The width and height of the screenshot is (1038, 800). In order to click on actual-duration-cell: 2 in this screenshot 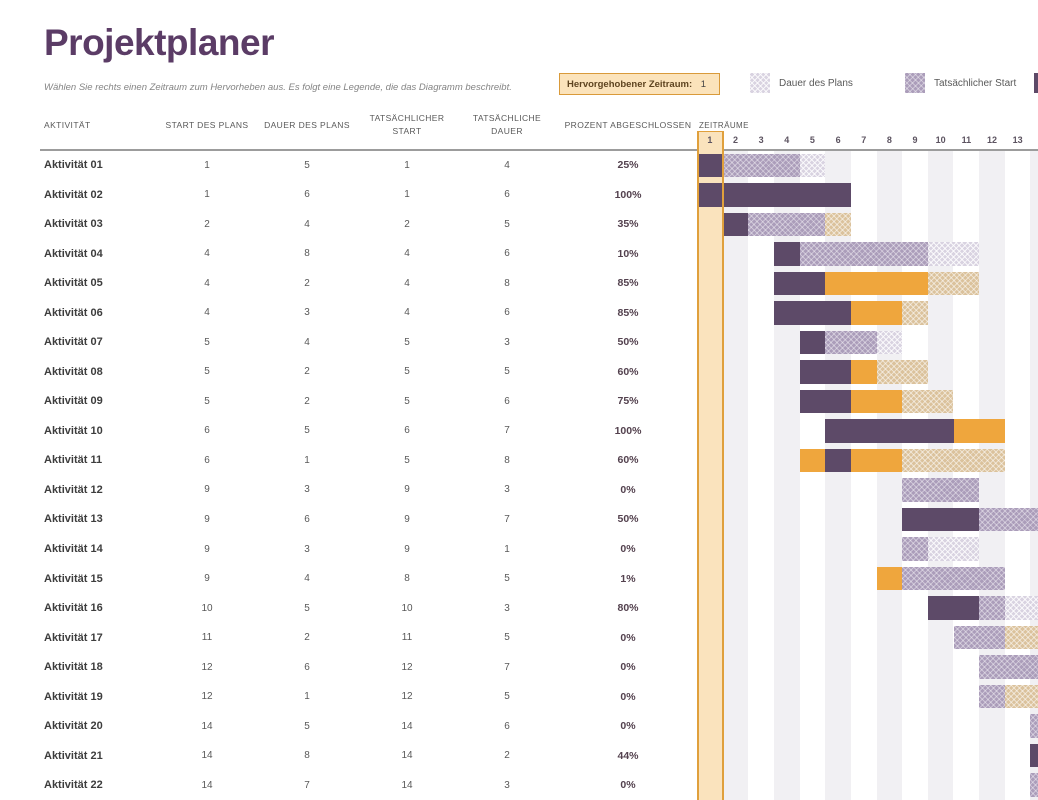, I will do `click(507, 756)`.